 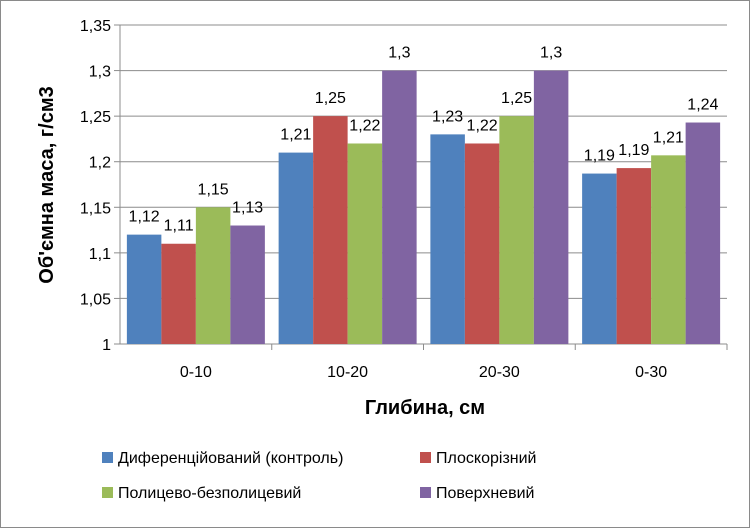 What do you see at coordinates (95, 26) in the screenshot?
I see `y-tick-label: 1,35` at bounding box center [95, 26].